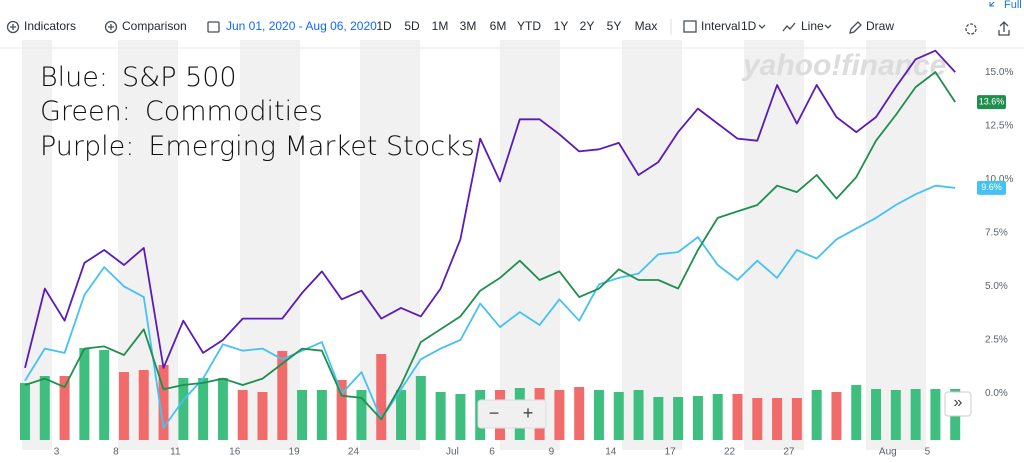 The image size is (1024, 463). Describe the element at coordinates (179, 77) in the screenshot. I see `annotation-series: S&P 500` at that location.